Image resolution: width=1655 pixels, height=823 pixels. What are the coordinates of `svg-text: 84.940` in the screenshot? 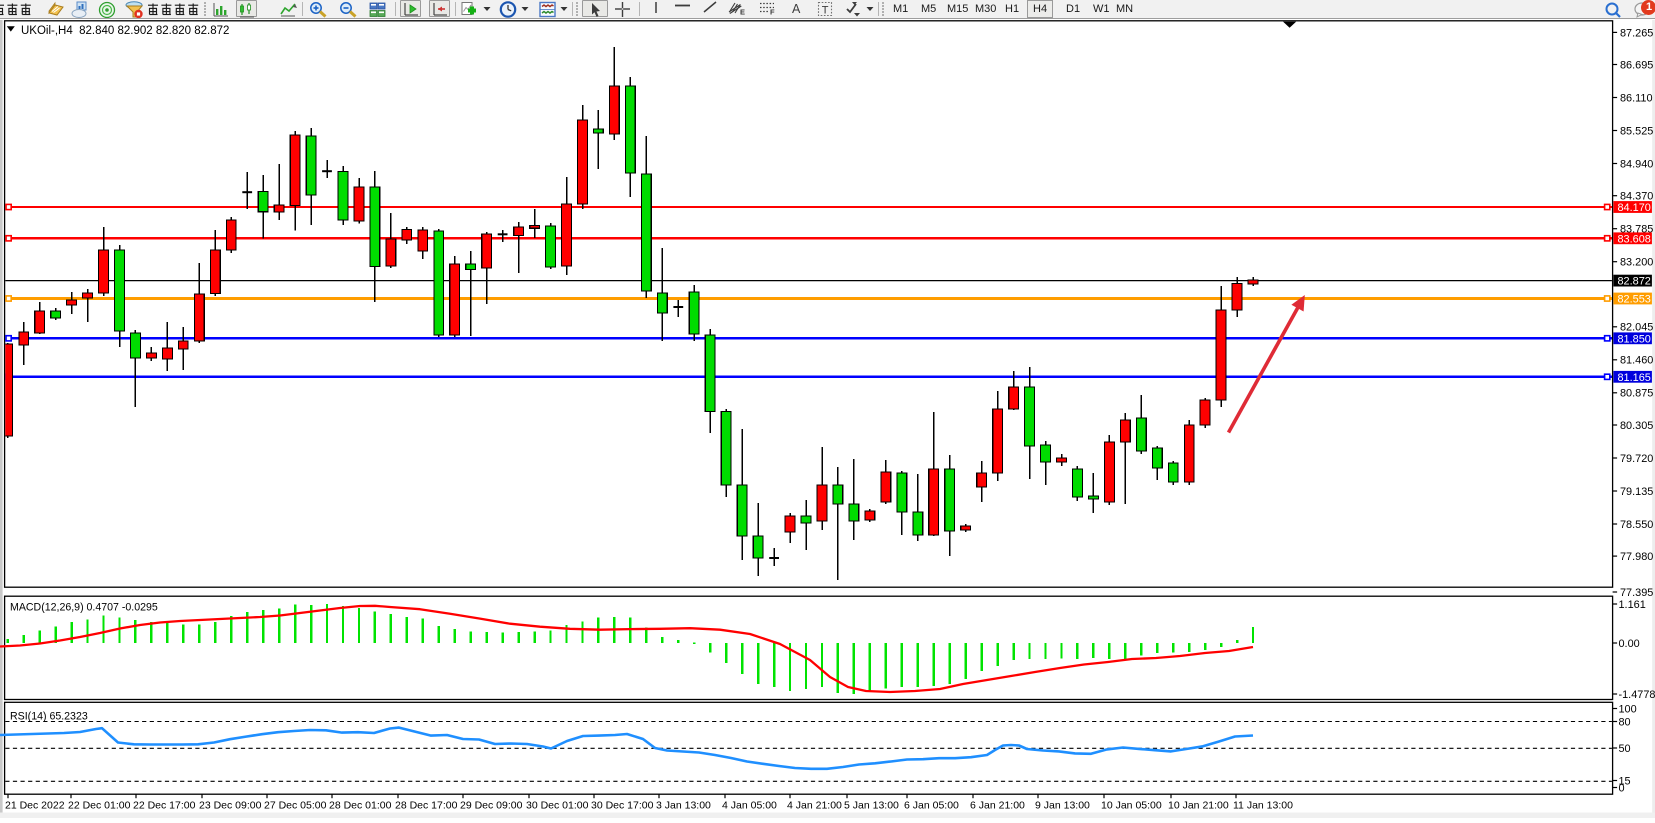 It's located at (1636, 164).